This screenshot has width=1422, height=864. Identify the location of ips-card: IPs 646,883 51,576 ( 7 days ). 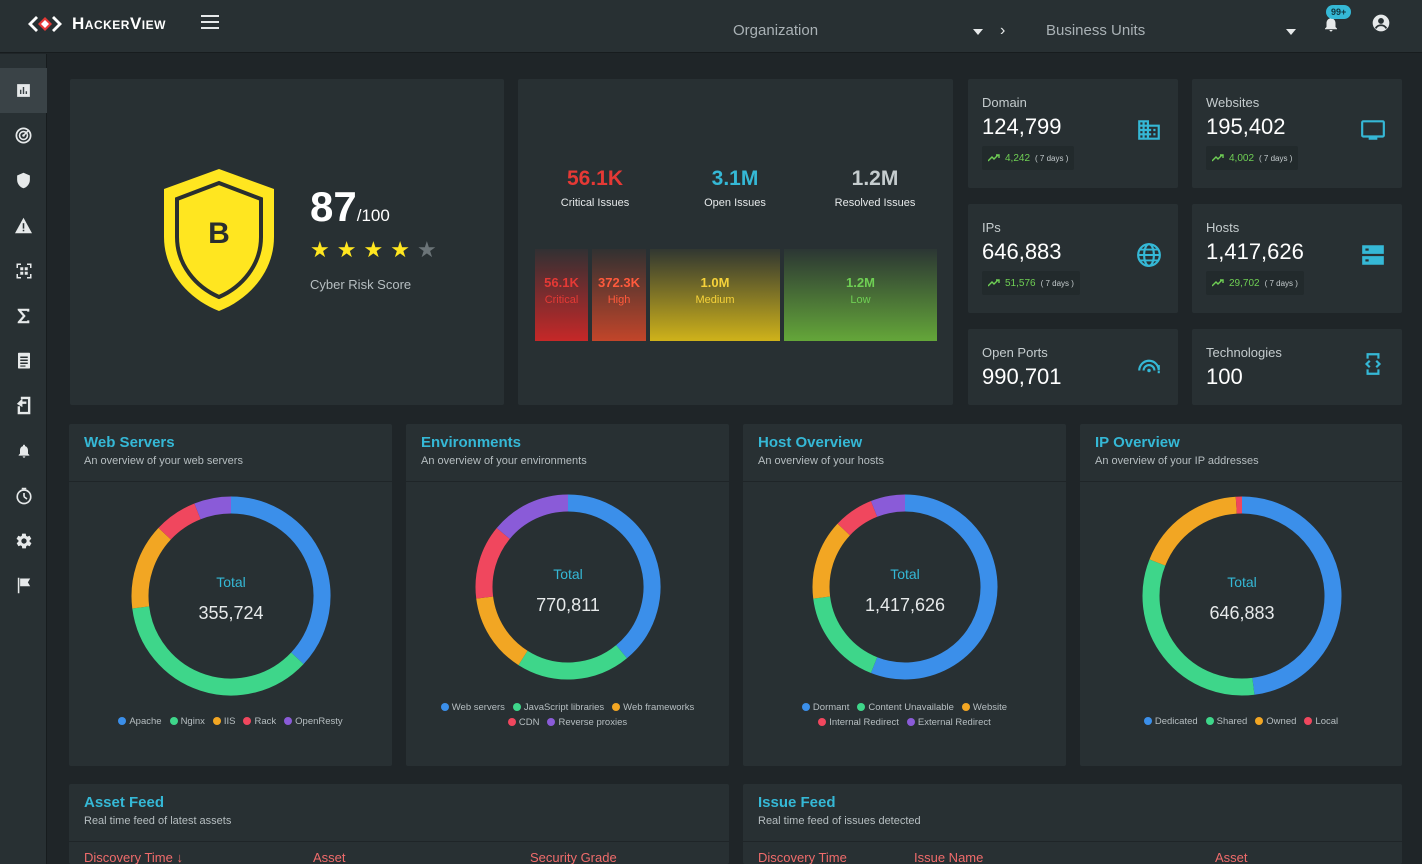
(1073, 258).